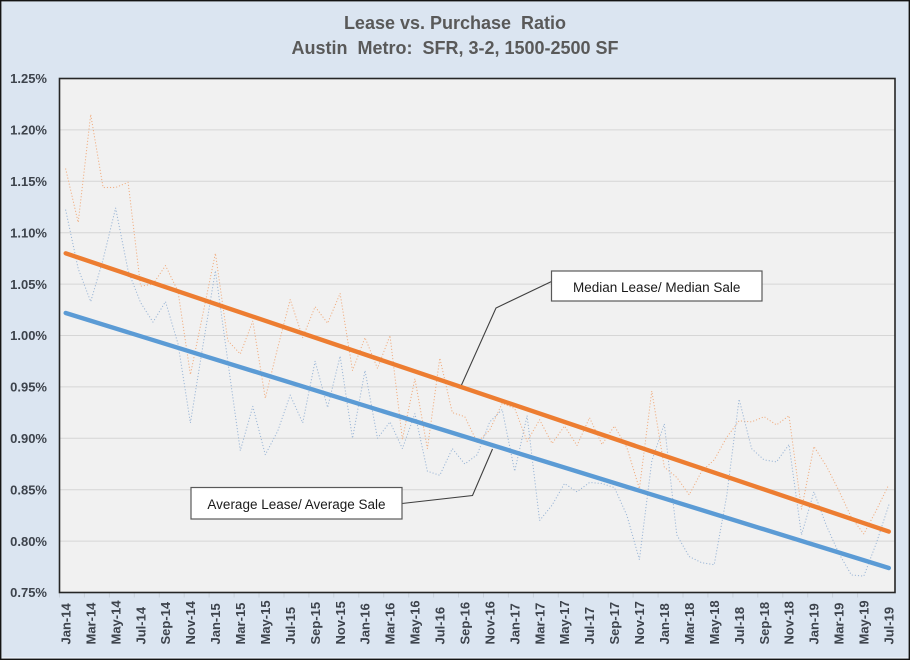 The height and width of the screenshot is (665, 910). Describe the element at coordinates (789, 622) in the screenshot. I see `svg-text: Nov-18` at that location.